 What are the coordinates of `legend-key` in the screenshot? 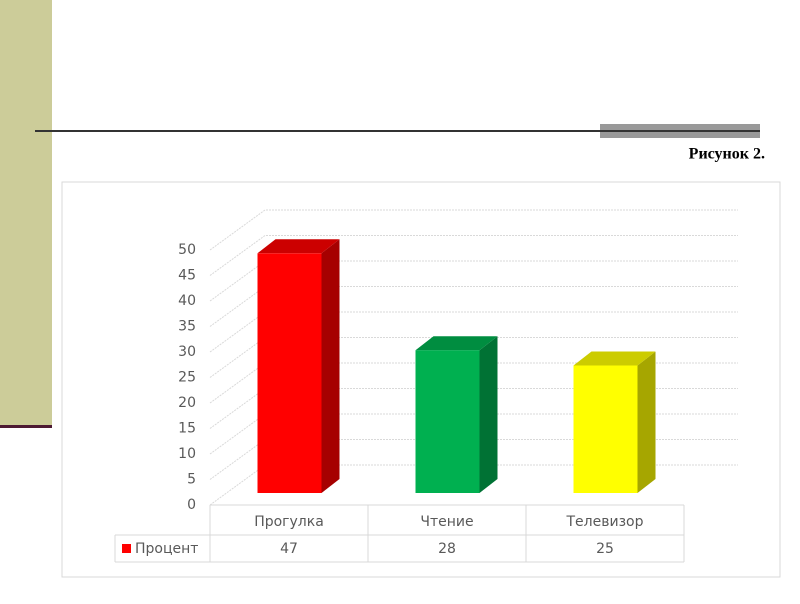 It's located at (126, 548).